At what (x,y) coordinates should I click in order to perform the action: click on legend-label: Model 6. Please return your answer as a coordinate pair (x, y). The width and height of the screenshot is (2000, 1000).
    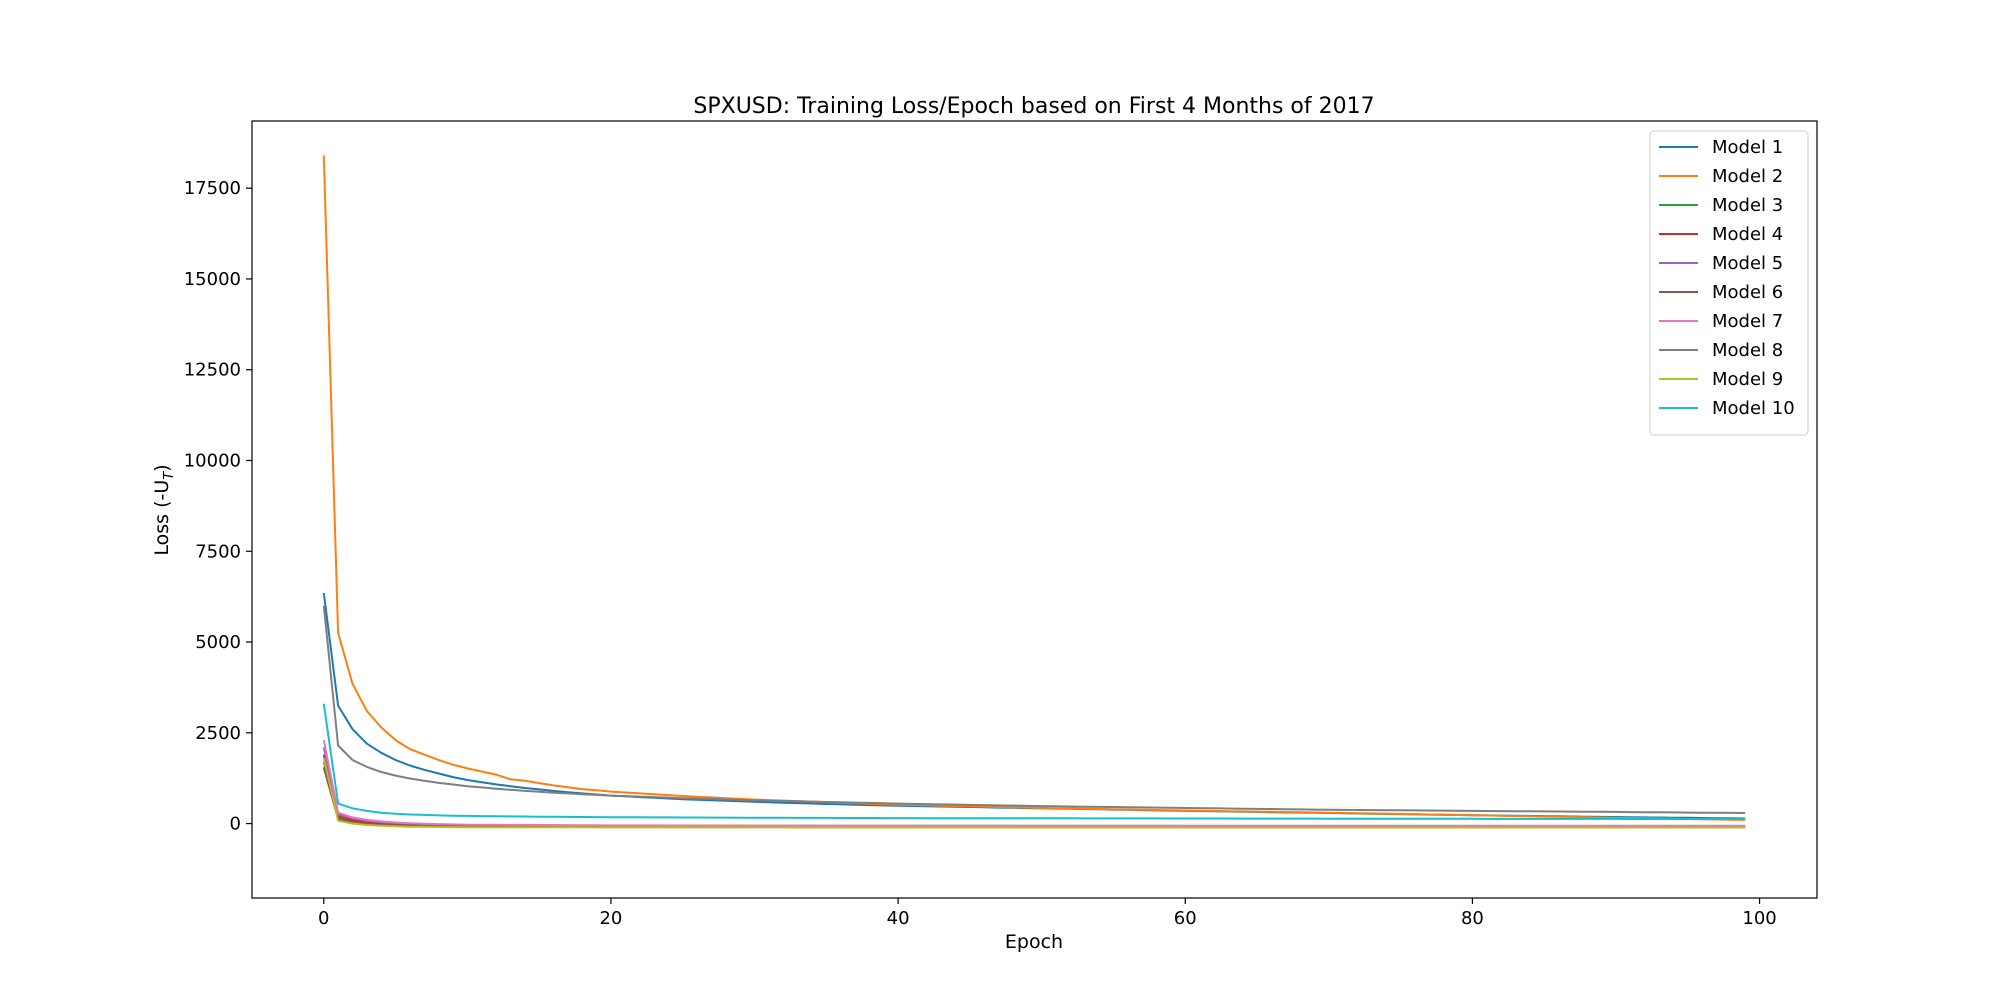
    Looking at the image, I should click on (1747, 292).